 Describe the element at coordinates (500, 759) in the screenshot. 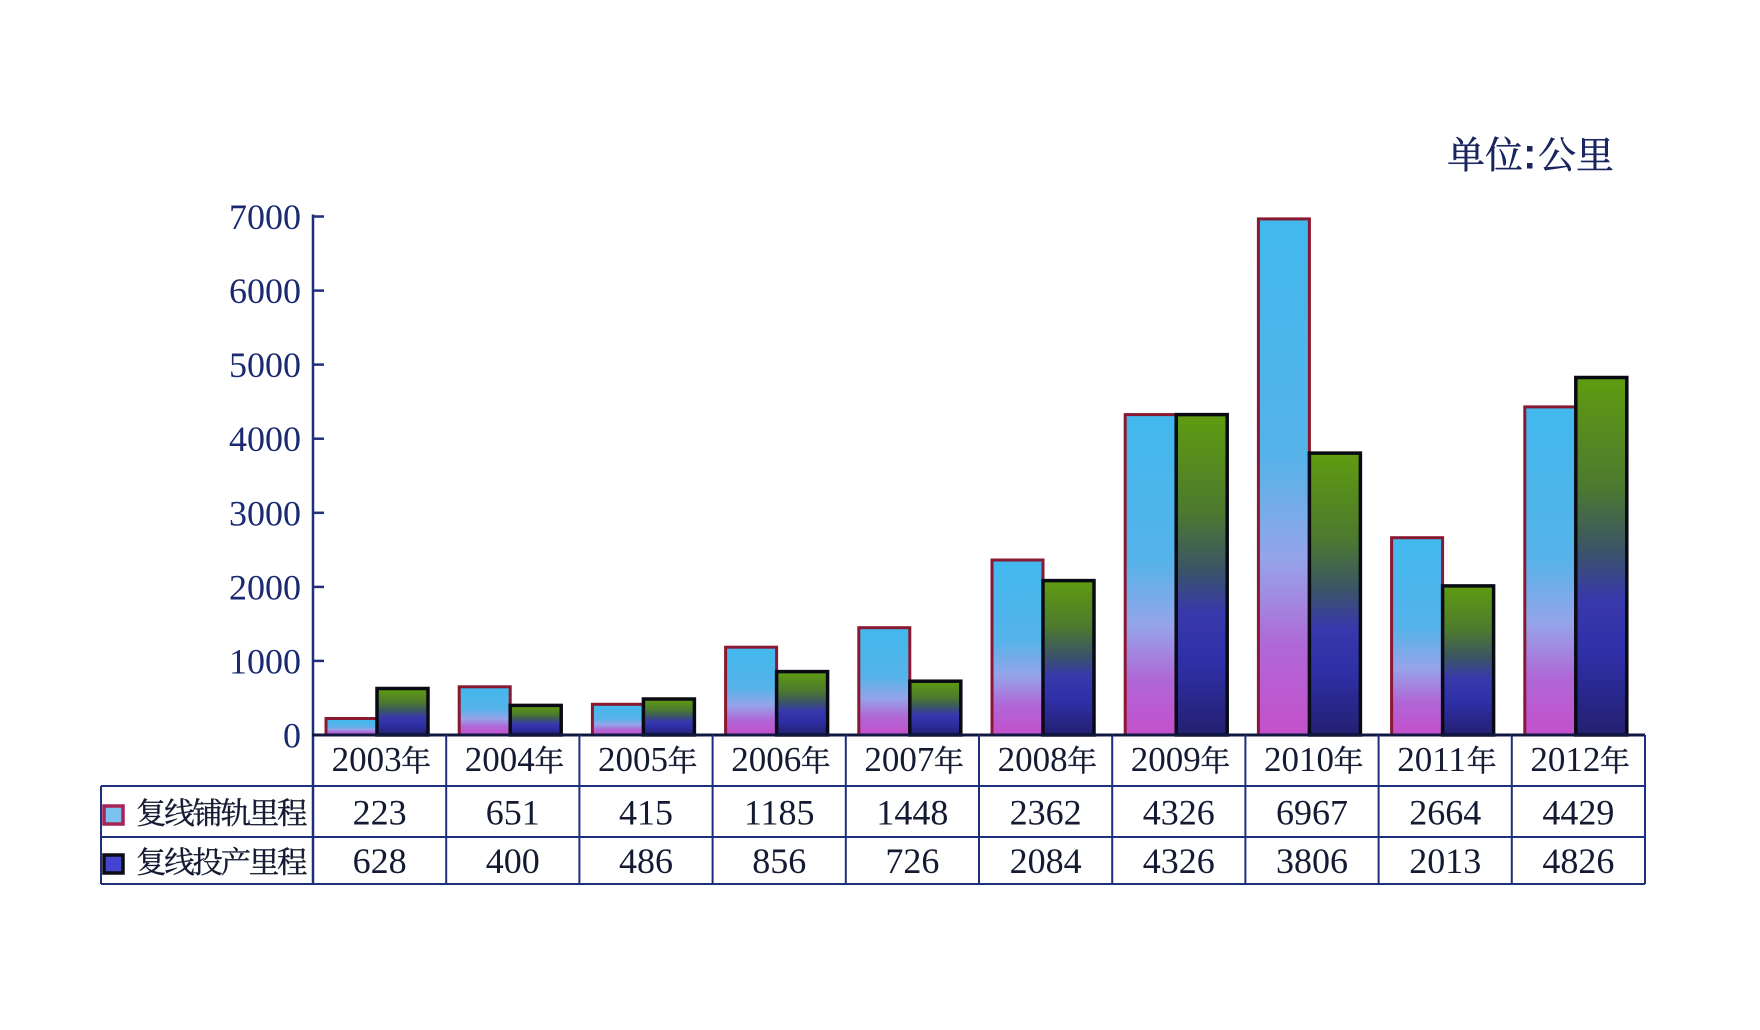

I see `svg-text: 2004` at that location.